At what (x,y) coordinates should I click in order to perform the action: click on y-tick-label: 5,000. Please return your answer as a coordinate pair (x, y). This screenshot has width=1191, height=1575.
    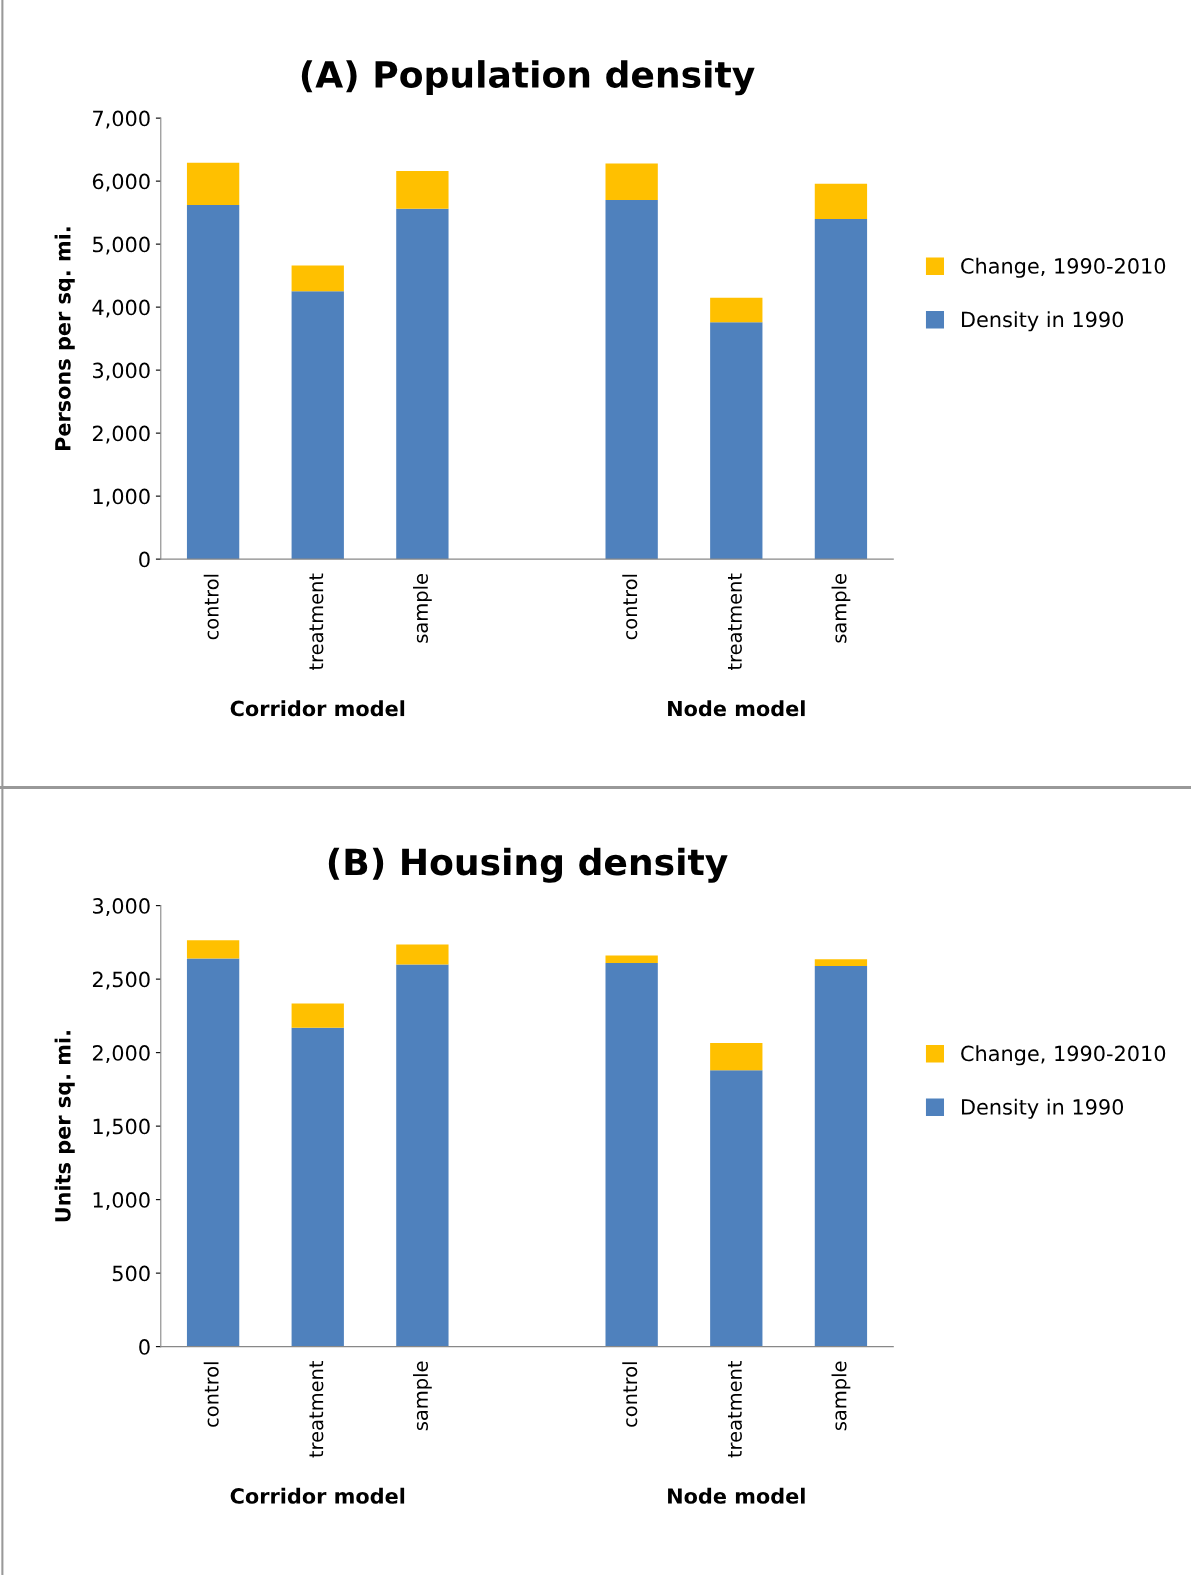
    Looking at the image, I should click on (121, 245).